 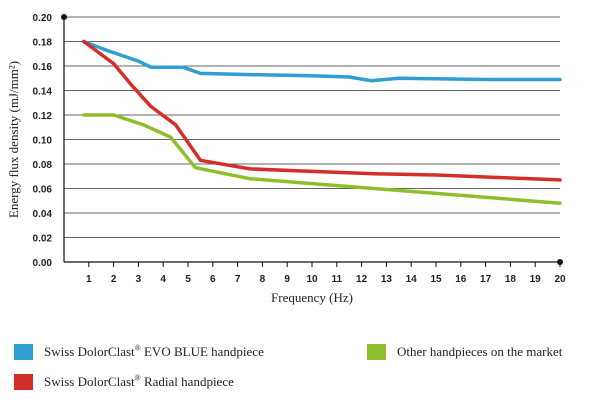 I want to click on y-tick-label: 0.10, so click(x=43, y=141).